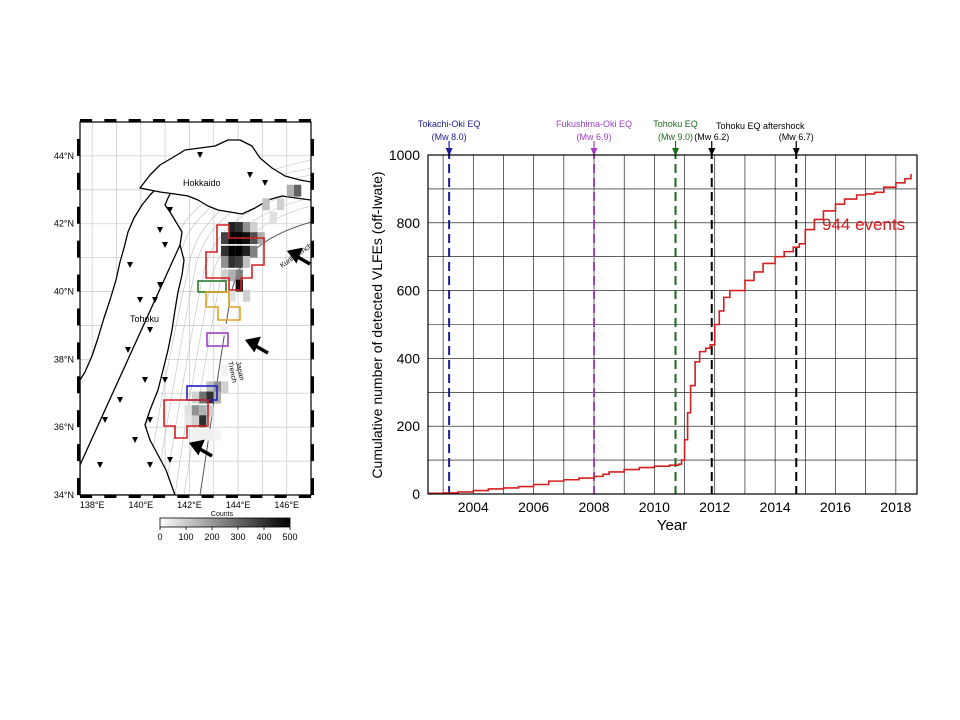 The image size is (960, 720). Describe the element at coordinates (64, 325) in the screenshot. I see `latitude-labels: 44°N 42°N 40°N 38°N 36°N 34°N` at that location.